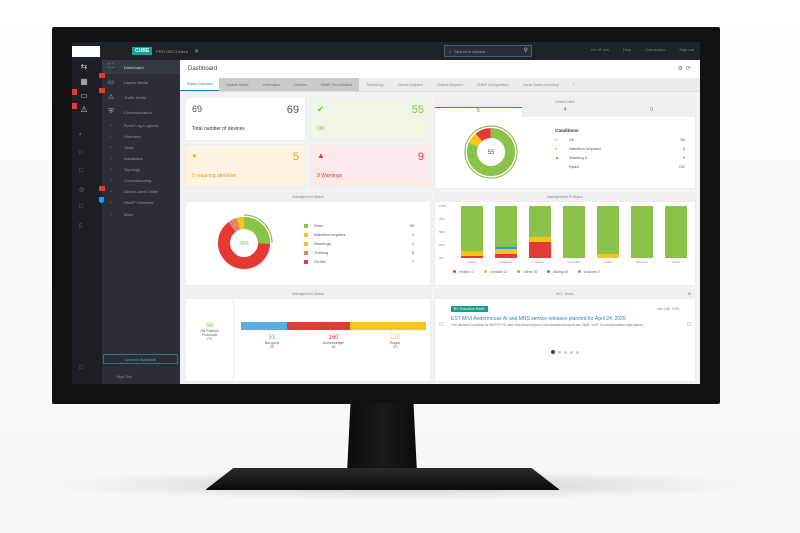 The image size is (800, 533). What do you see at coordinates (141, 214) in the screenshot?
I see `sidebar-item-more: · More` at bounding box center [141, 214].